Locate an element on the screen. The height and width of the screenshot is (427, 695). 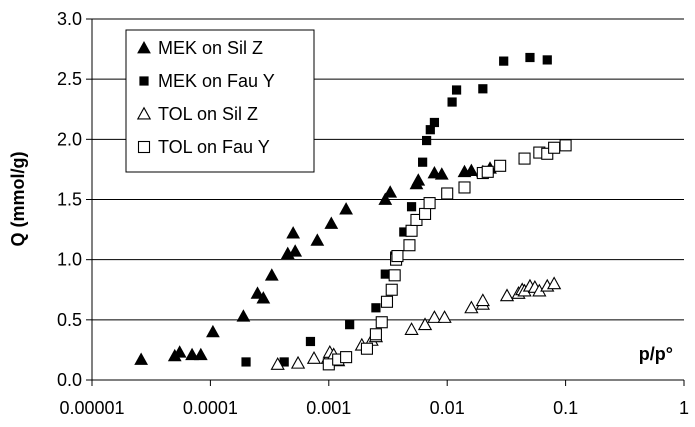
y-tick-label: 2.5 is located at coordinates (69, 79).